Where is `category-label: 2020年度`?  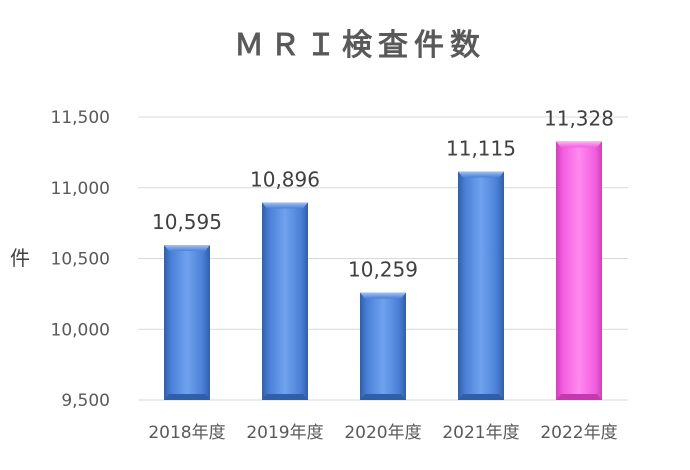 category-label: 2020年度 is located at coordinates (382, 433).